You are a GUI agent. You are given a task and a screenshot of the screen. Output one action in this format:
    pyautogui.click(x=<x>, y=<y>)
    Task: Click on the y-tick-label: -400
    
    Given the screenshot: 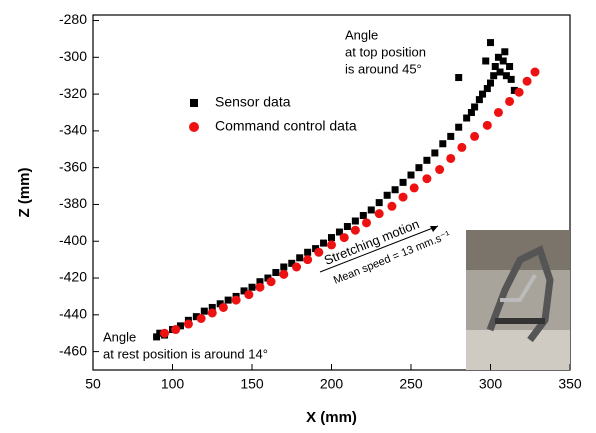 What is the action you would take?
    pyautogui.click(x=73, y=240)
    